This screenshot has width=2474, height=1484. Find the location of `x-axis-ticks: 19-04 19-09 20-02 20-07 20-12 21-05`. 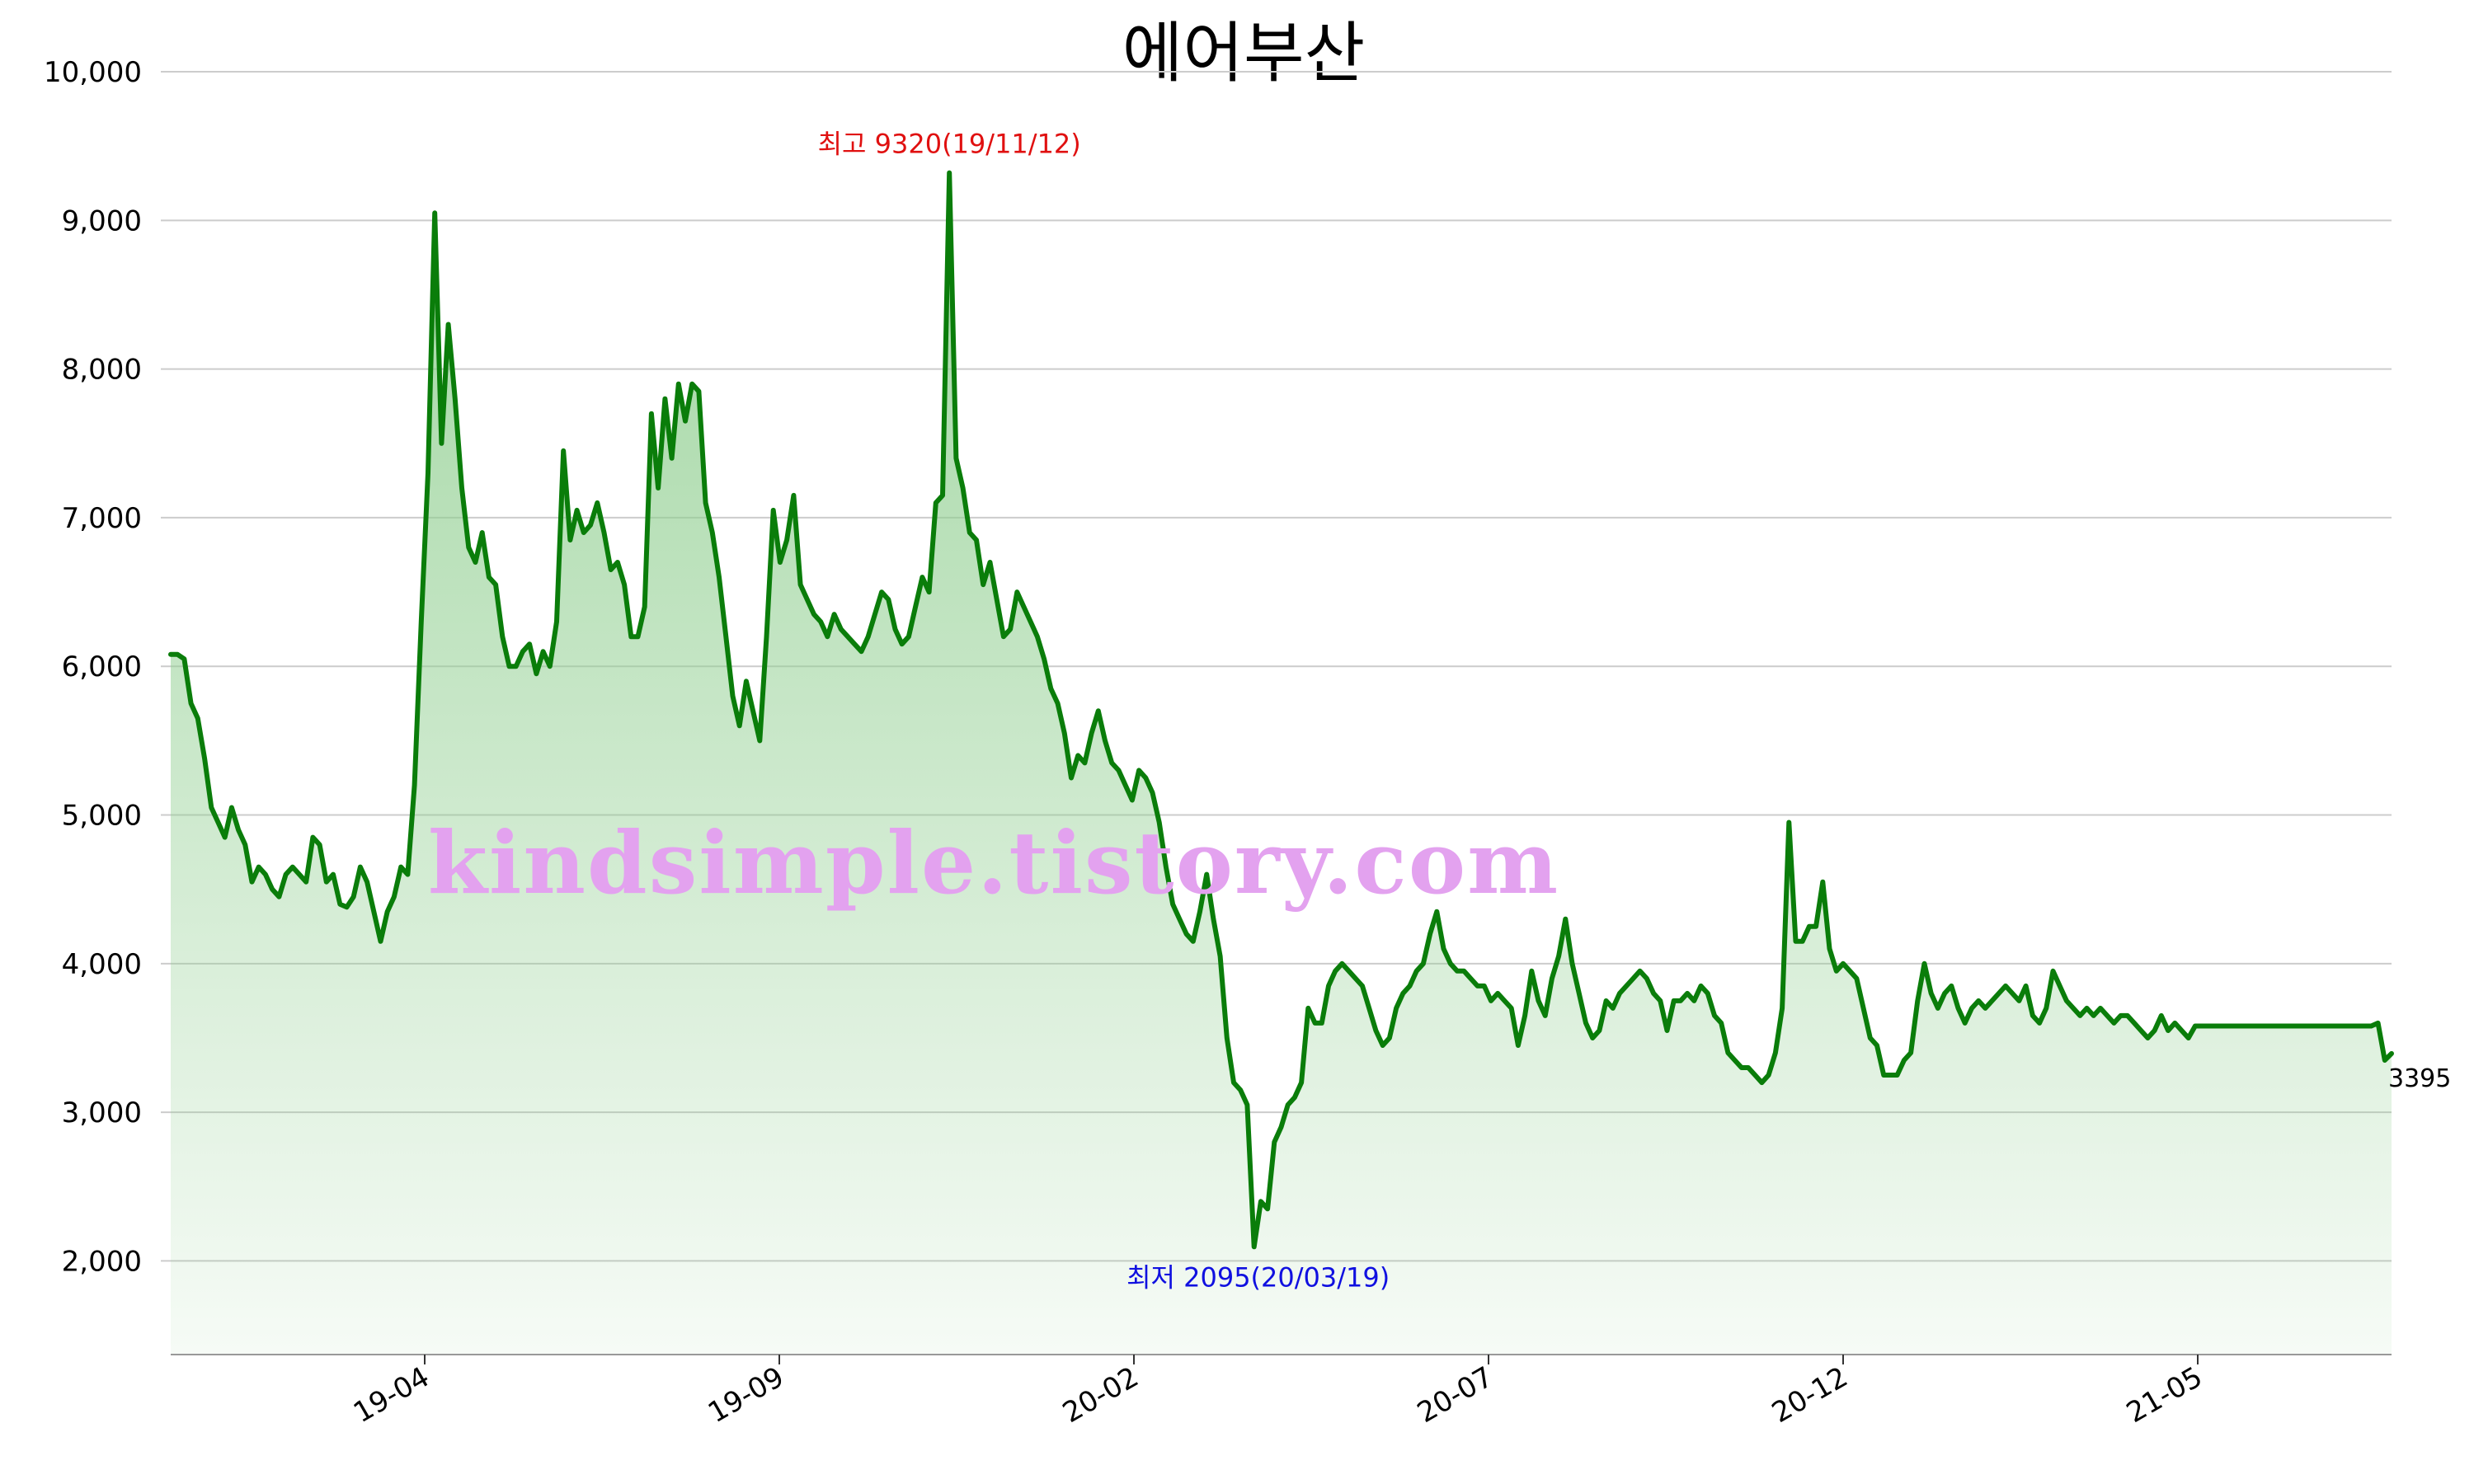

x-axis-ticks: 19-04 19-09 20-02 20-07 20-12 21-05 is located at coordinates (1278, 1392).